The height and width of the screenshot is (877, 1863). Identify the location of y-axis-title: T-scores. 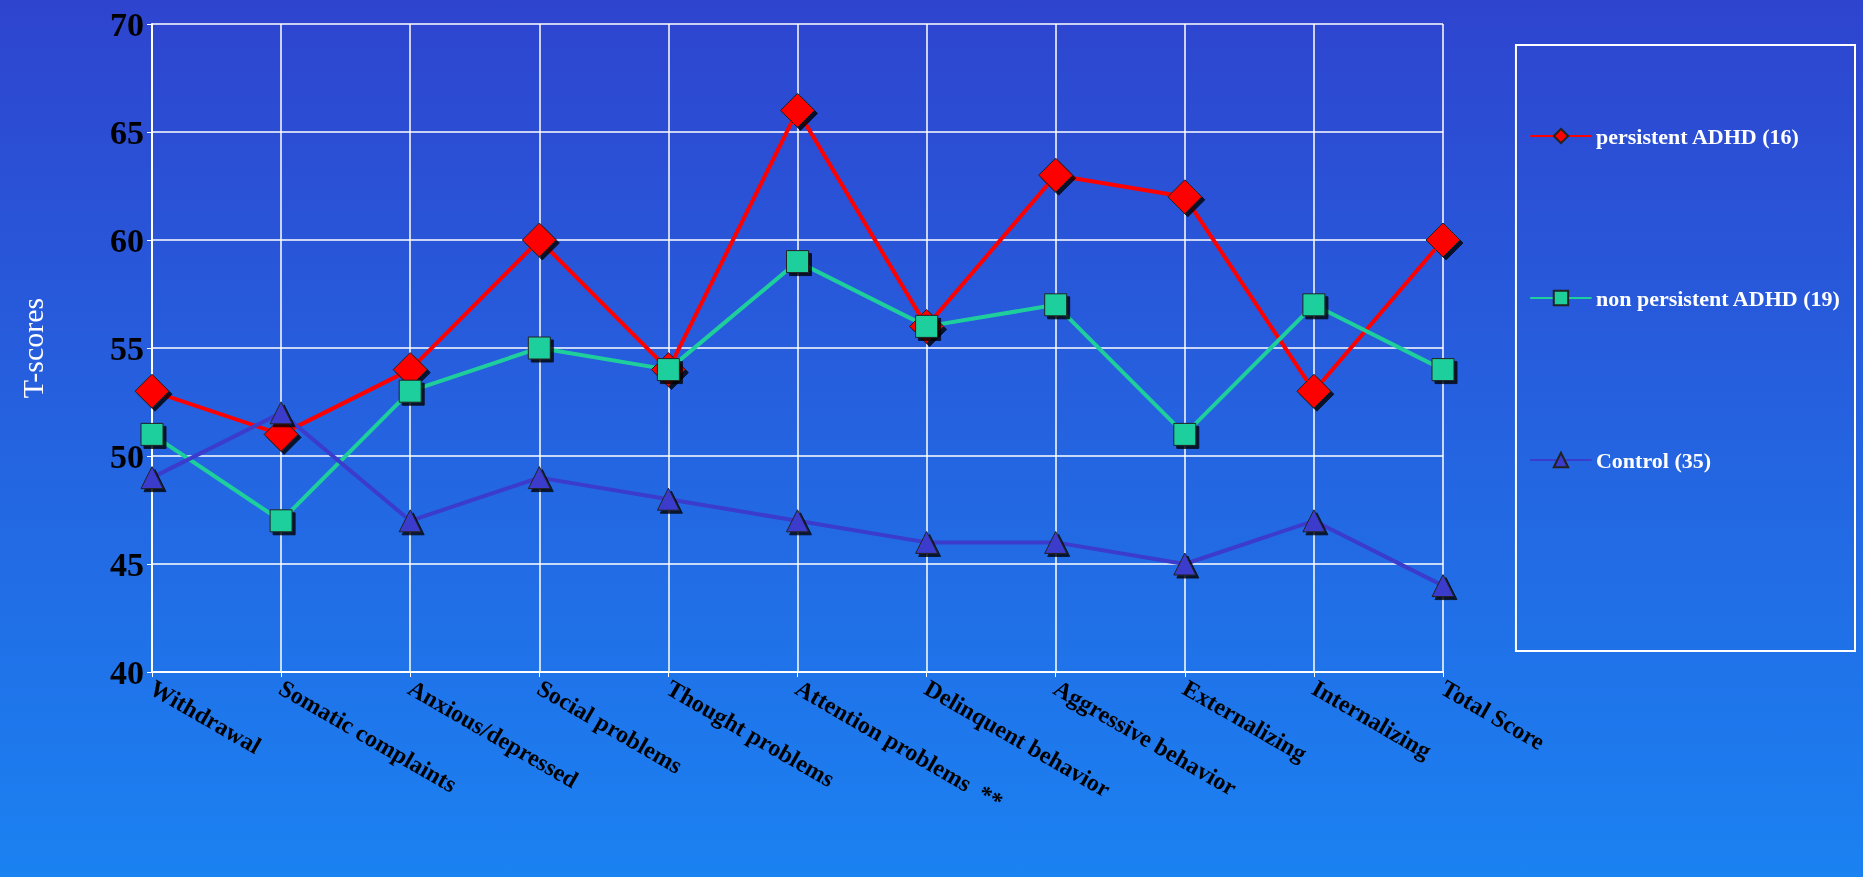
(32, 348).